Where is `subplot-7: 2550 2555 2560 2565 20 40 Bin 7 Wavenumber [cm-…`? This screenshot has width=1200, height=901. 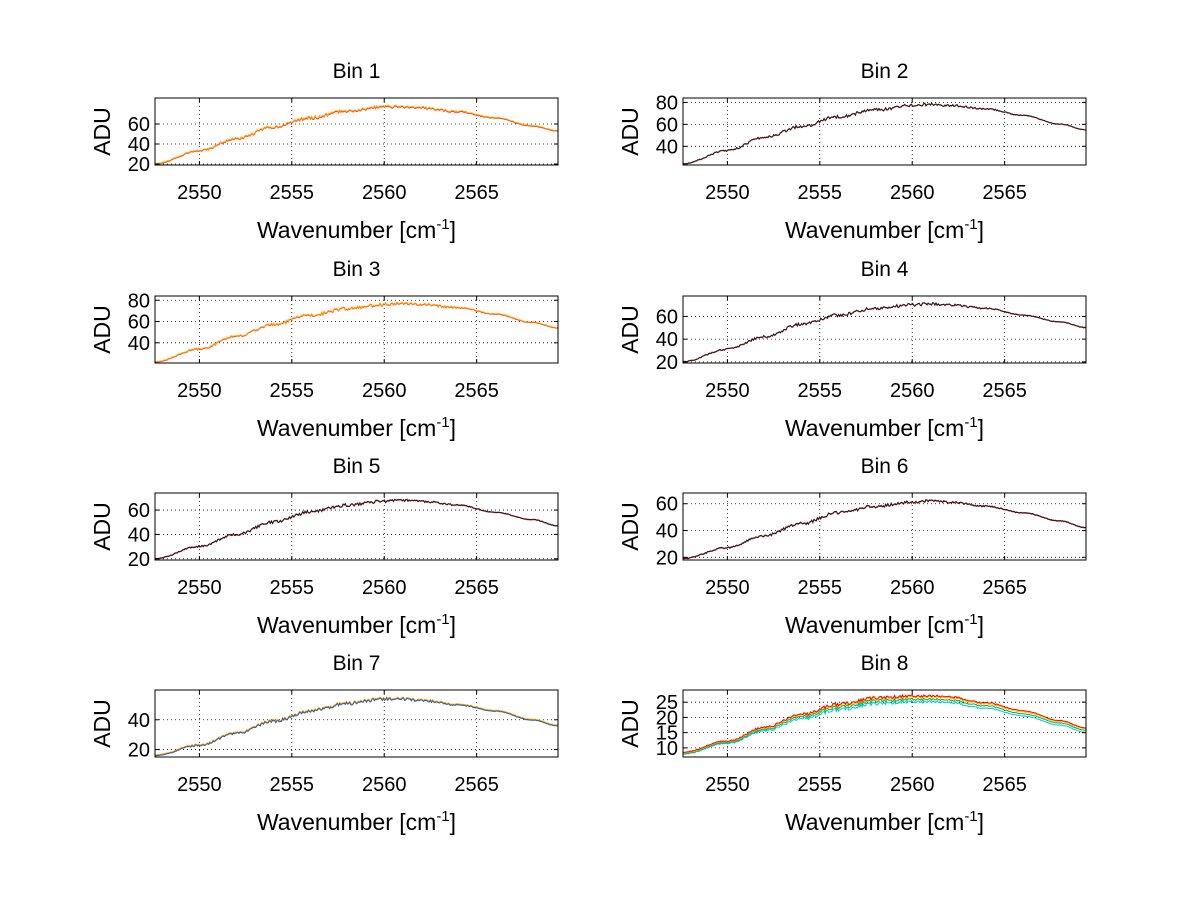 subplot-7: 2550 2555 2560 2565 20 40 Bin 7 Wavenumber [cm-… is located at coordinates (324, 743).